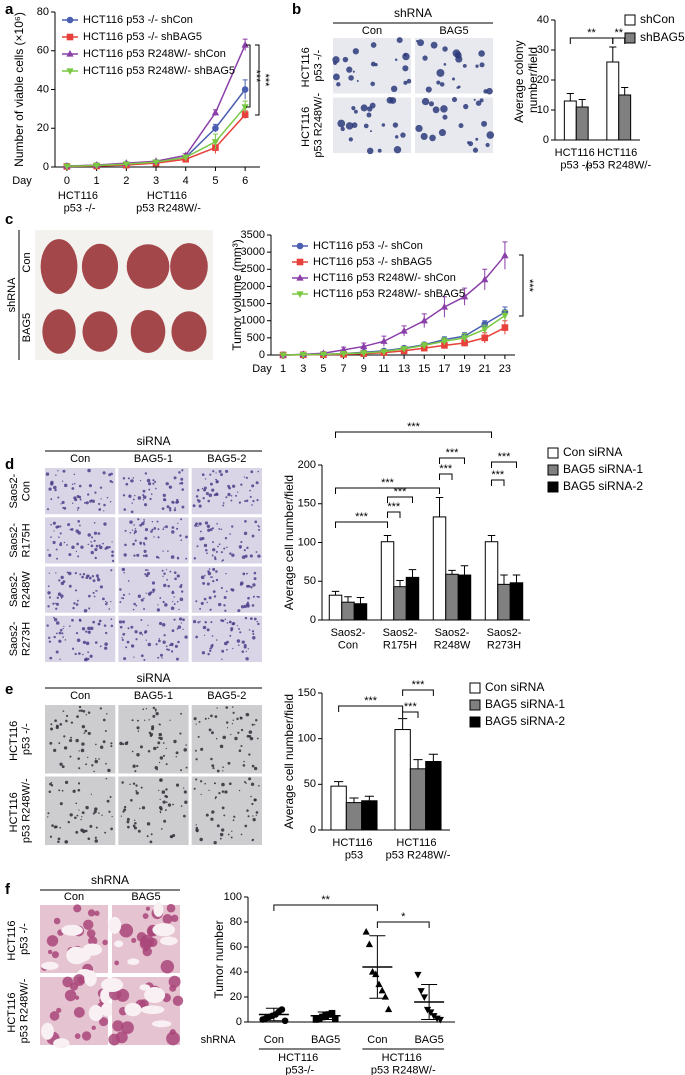 The width and height of the screenshot is (685, 1075). I want to click on y-tick-label: 2000, so click(253, 286).